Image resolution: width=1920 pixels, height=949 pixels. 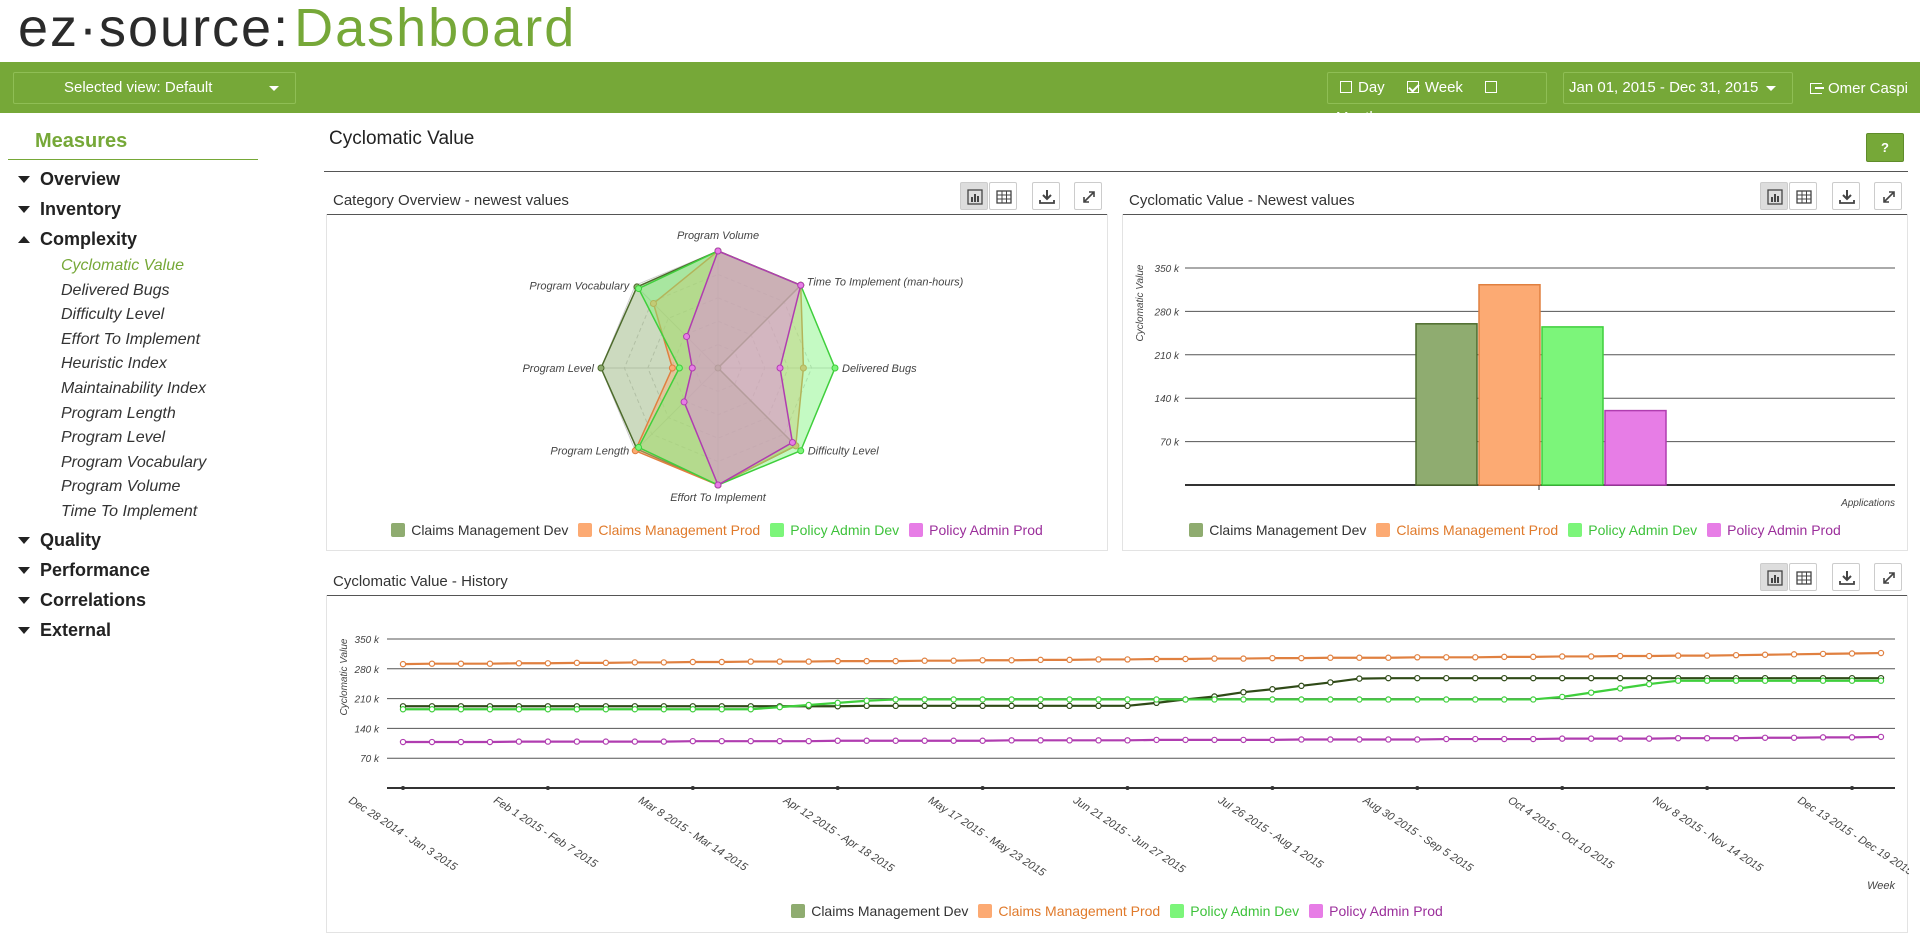 I want to click on user-menu: Omer Caspi, so click(x=1859, y=88).